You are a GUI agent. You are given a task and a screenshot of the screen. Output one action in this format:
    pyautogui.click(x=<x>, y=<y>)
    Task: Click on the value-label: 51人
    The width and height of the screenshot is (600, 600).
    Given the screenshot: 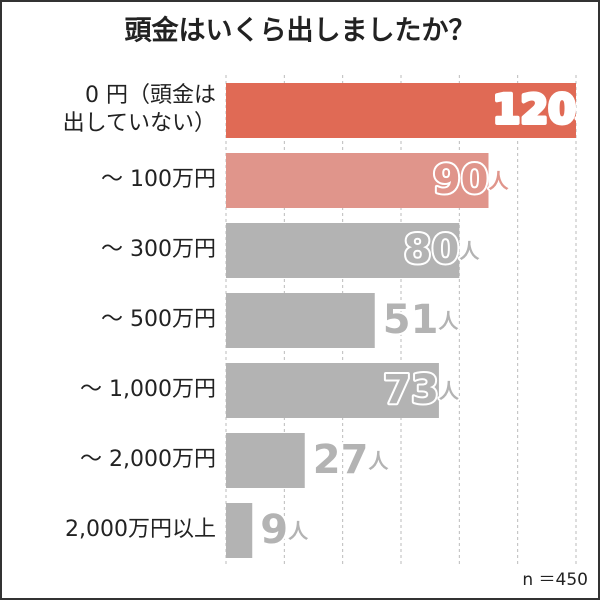 What is the action you would take?
    pyautogui.click(x=421, y=320)
    